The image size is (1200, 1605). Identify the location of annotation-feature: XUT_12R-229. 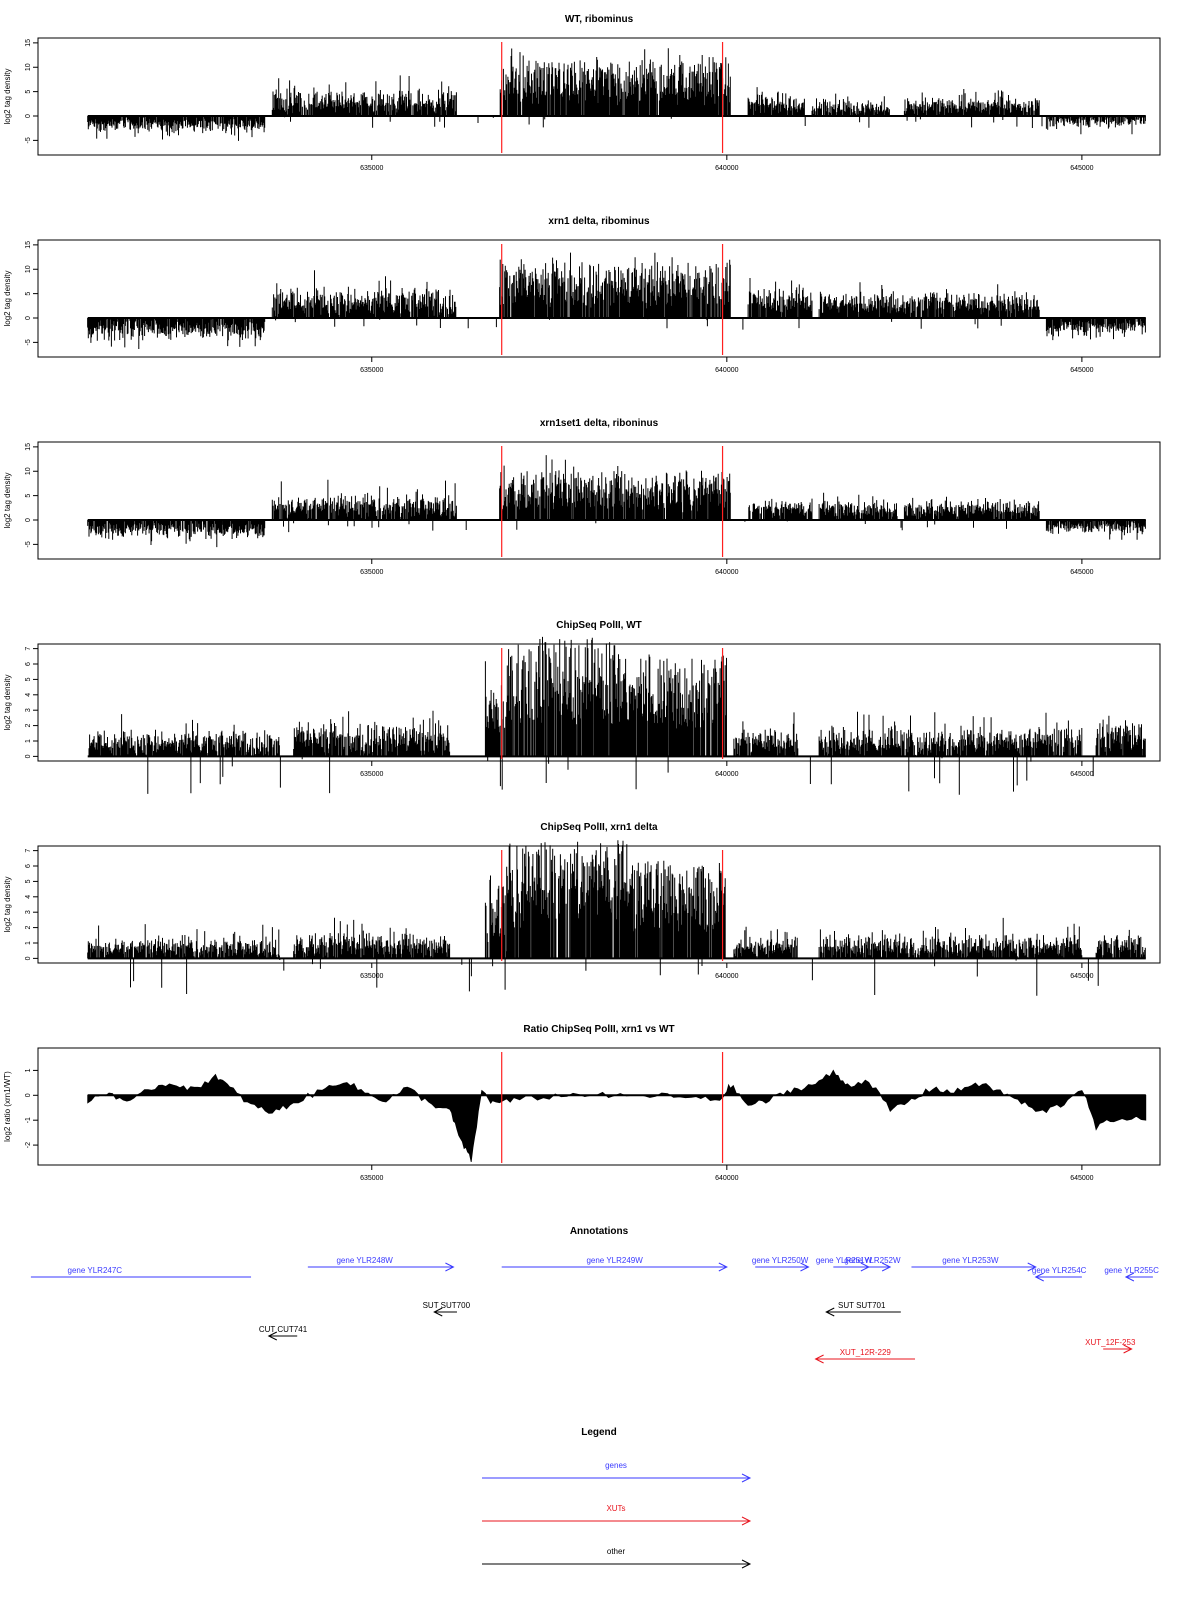
(865, 1356).